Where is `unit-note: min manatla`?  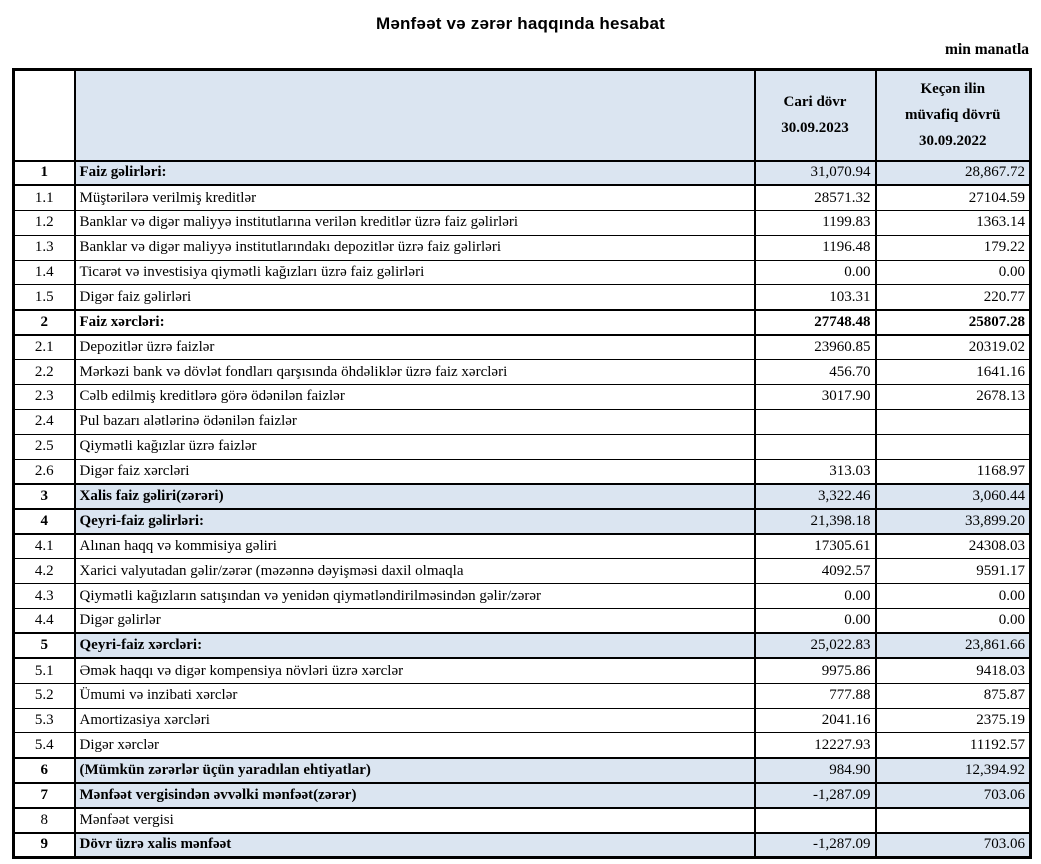 unit-note: min manatla is located at coordinates (987, 49).